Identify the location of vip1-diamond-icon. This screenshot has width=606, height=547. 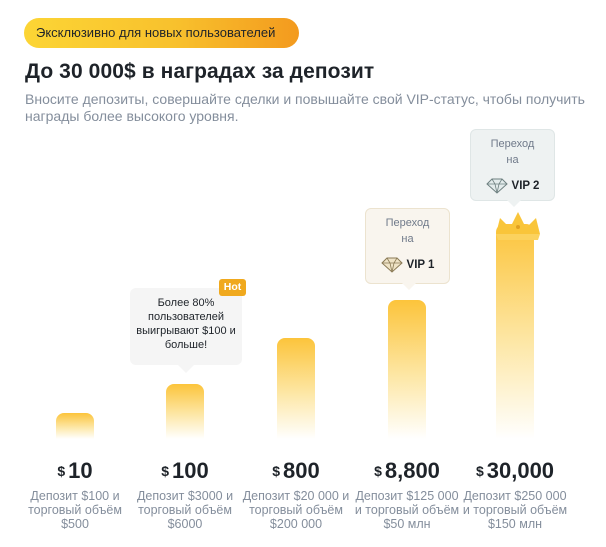
(391, 265).